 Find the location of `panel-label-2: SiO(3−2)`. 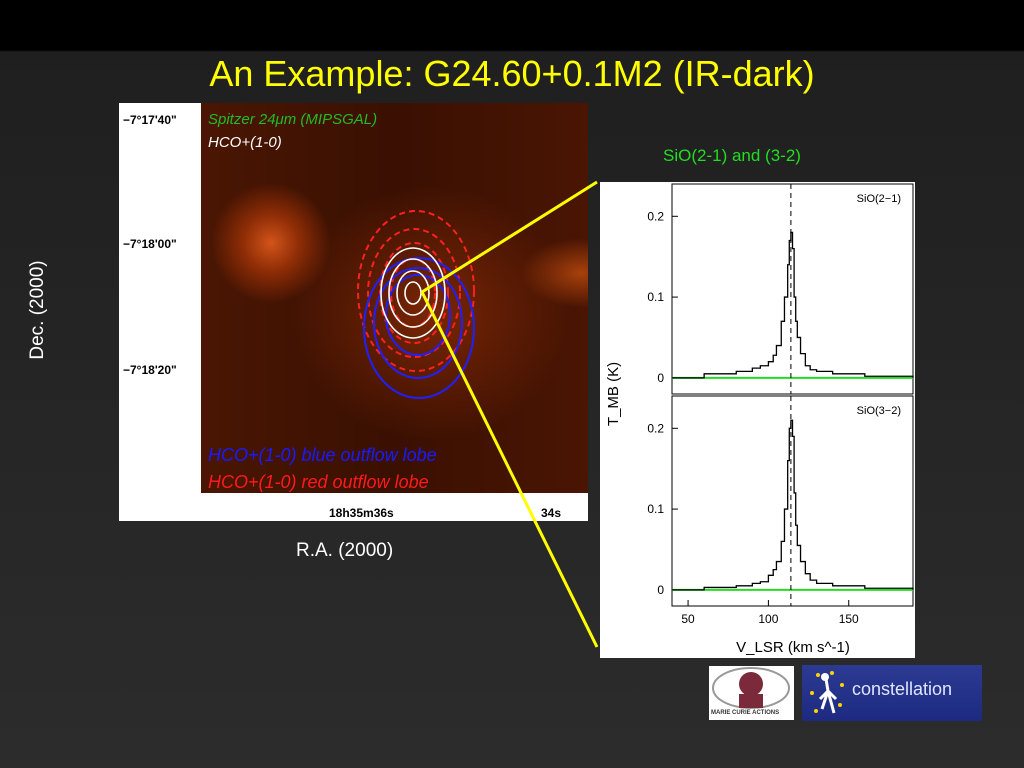

panel-label-2: SiO(3−2) is located at coordinates (879, 411).